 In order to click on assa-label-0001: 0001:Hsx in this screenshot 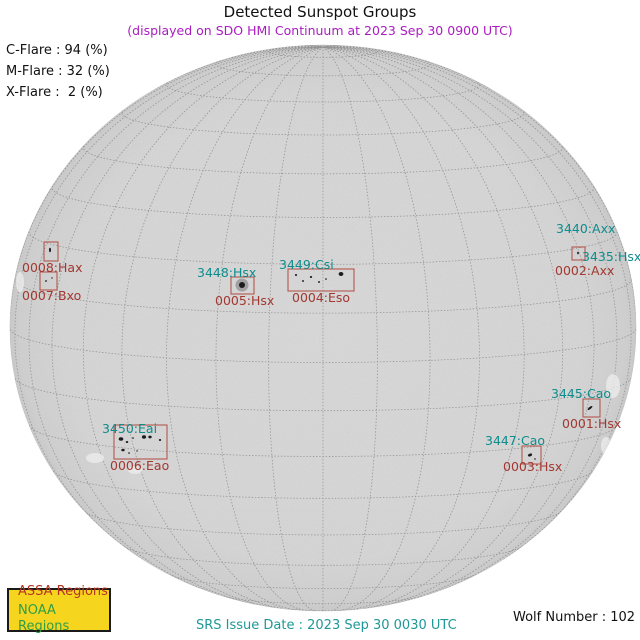, I will do `click(592, 423)`.